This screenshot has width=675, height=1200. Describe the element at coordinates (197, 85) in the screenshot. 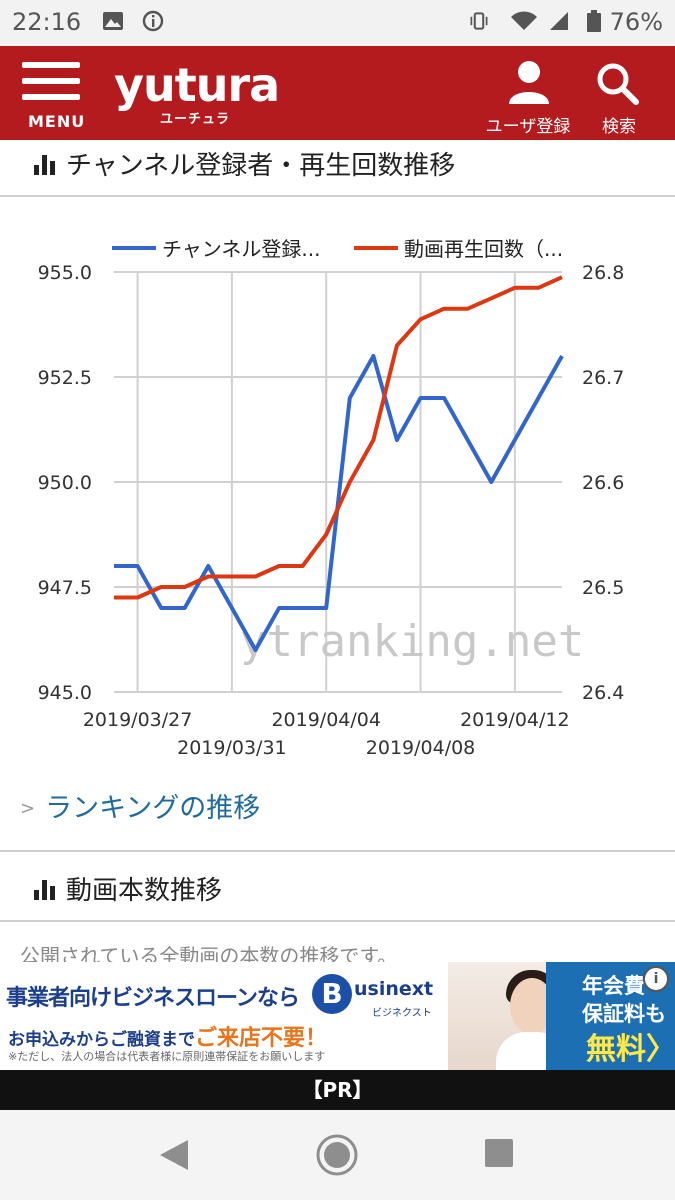

I see `site-logo: yutura` at that location.